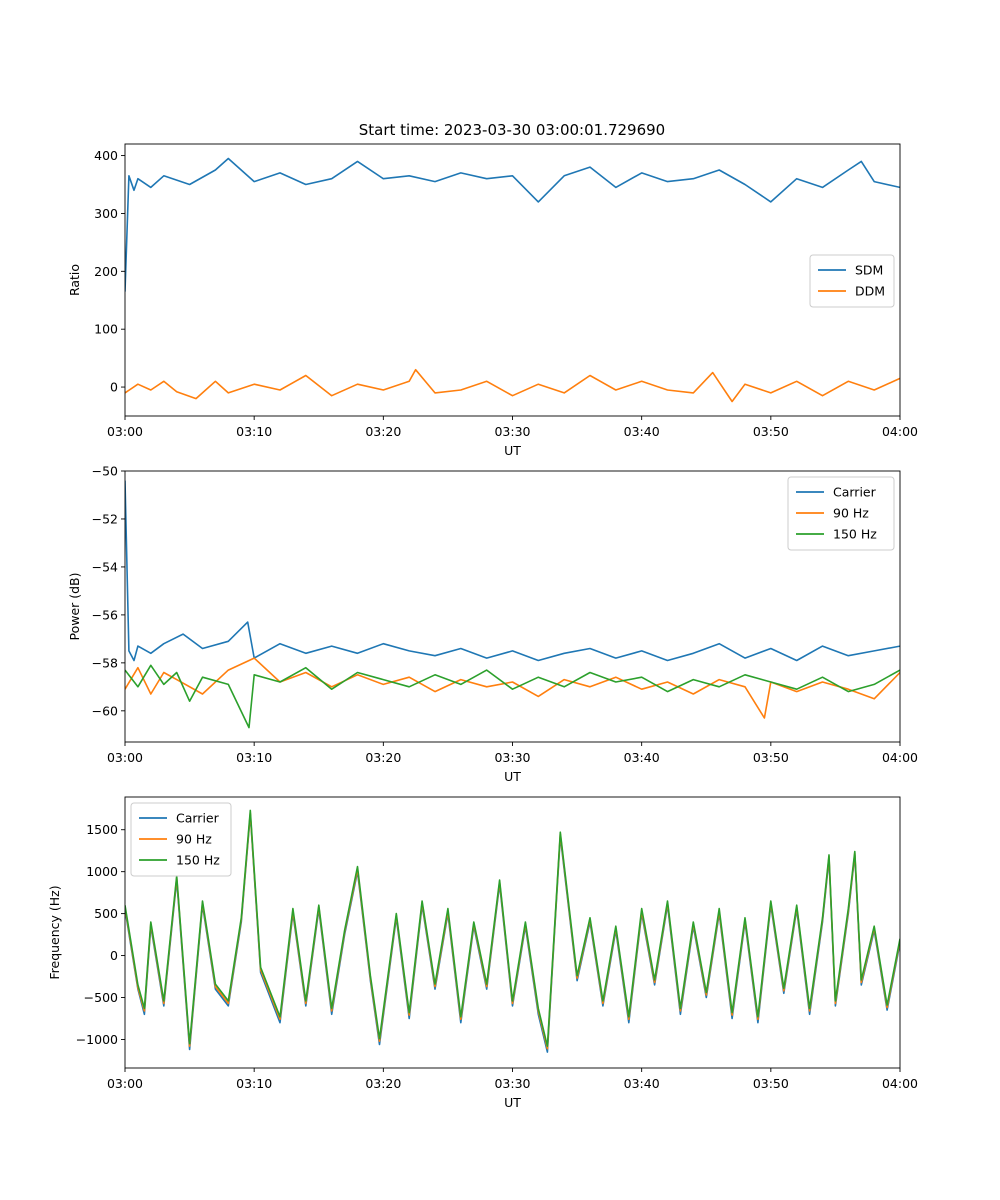 This screenshot has width=1000, height=1200. Describe the element at coordinates (74, 280) in the screenshot. I see `y-axis-label: Ratio` at that location.